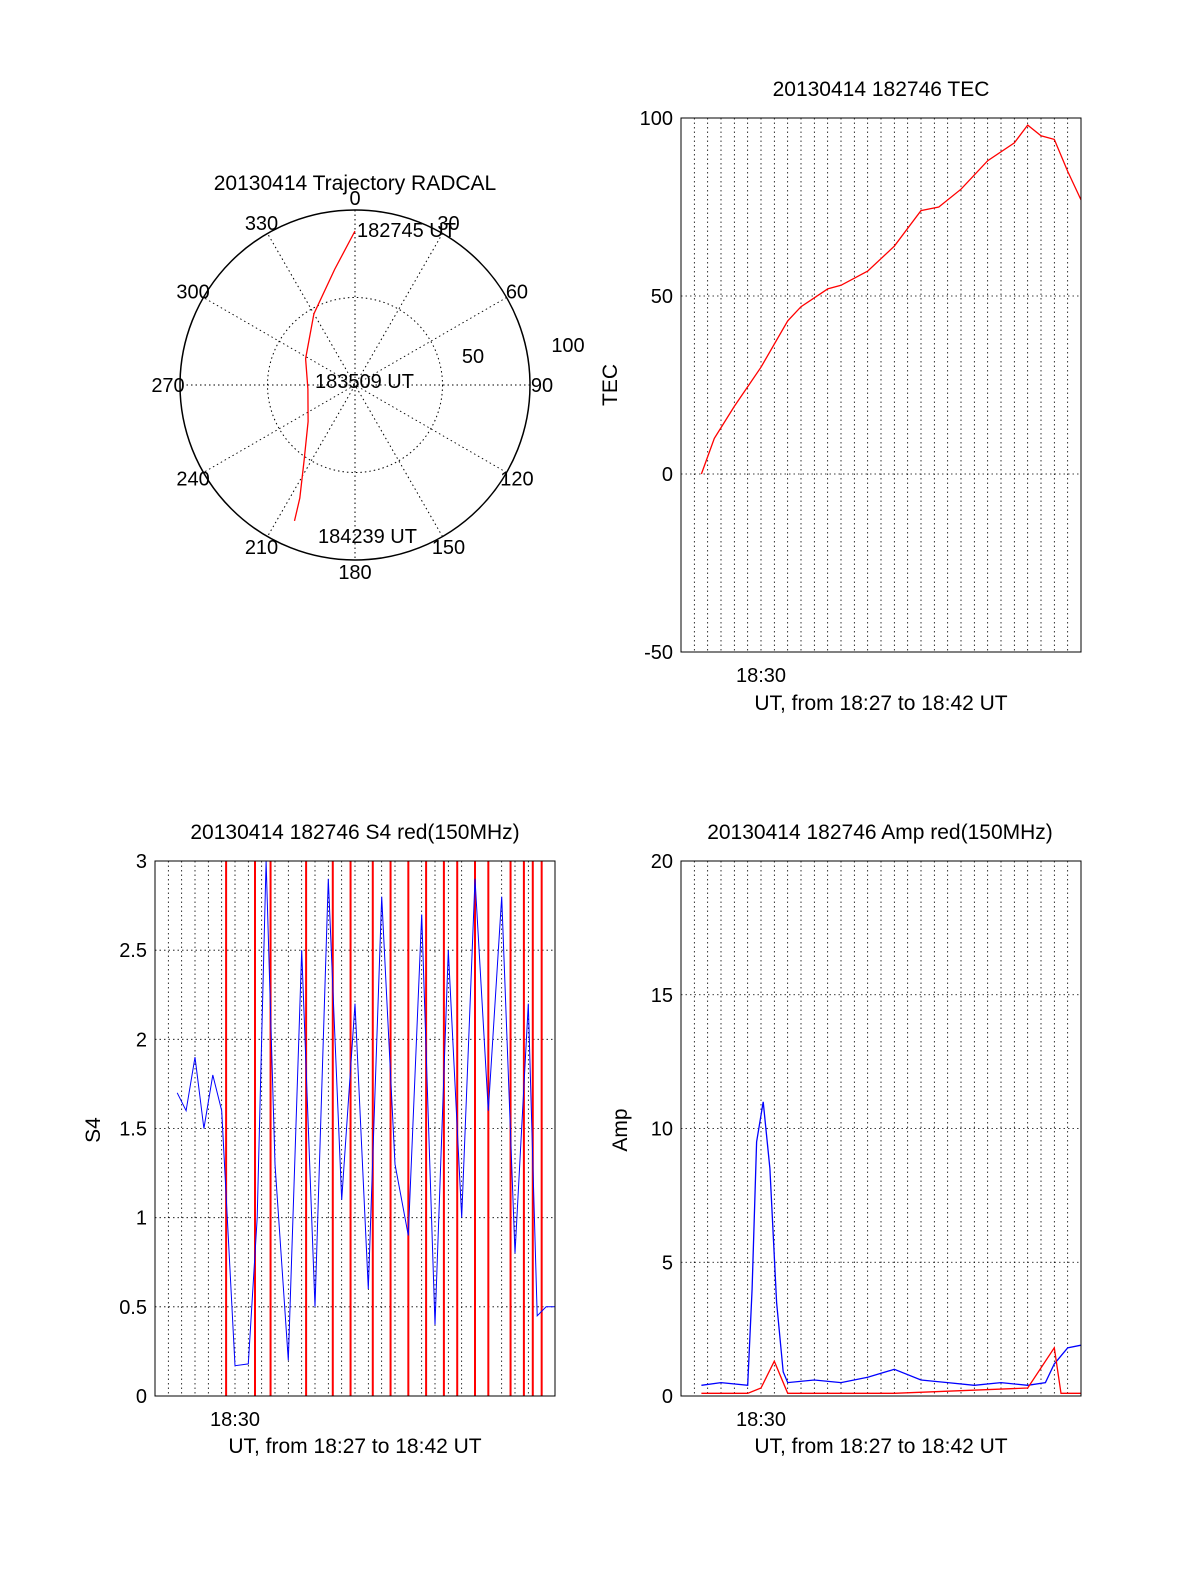  Describe the element at coordinates (891, 1370) in the screenshot. I see `amp-red-series-line` at that location.